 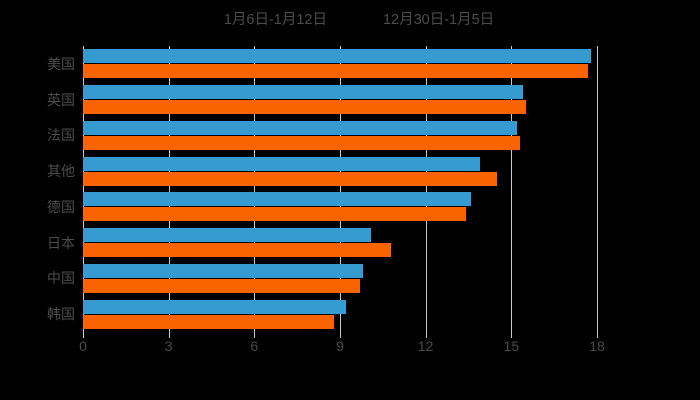 What do you see at coordinates (61, 63) in the screenshot?
I see `y-axis-label-0: 美国` at bounding box center [61, 63].